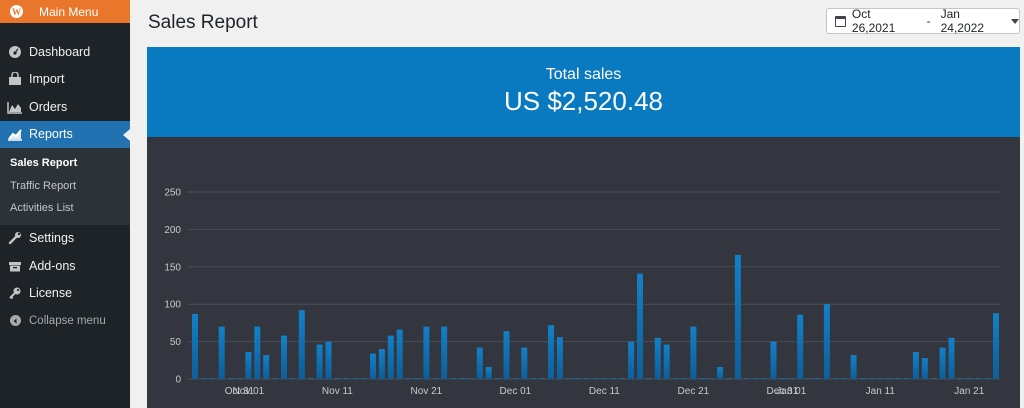 The width and height of the screenshot is (1024, 408). Describe the element at coordinates (65, 266) in the screenshot. I see `sidebar-item-addons: Add-ons` at that location.